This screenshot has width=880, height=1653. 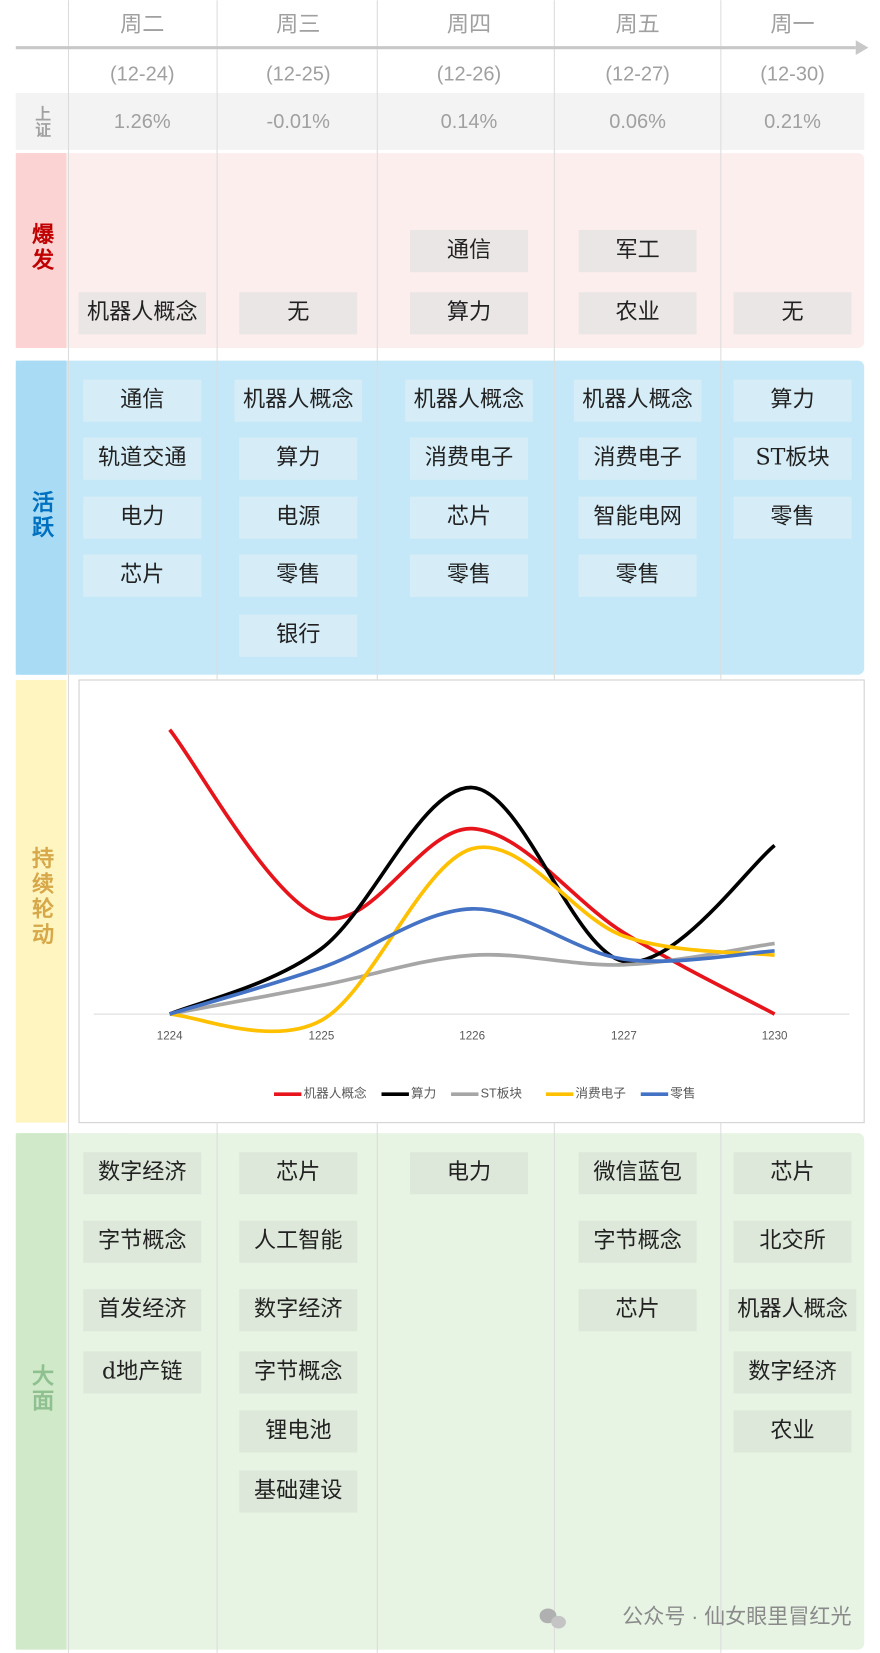 What do you see at coordinates (792, 122) in the screenshot?
I see `index-value: 0.21%` at bounding box center [792, 122].